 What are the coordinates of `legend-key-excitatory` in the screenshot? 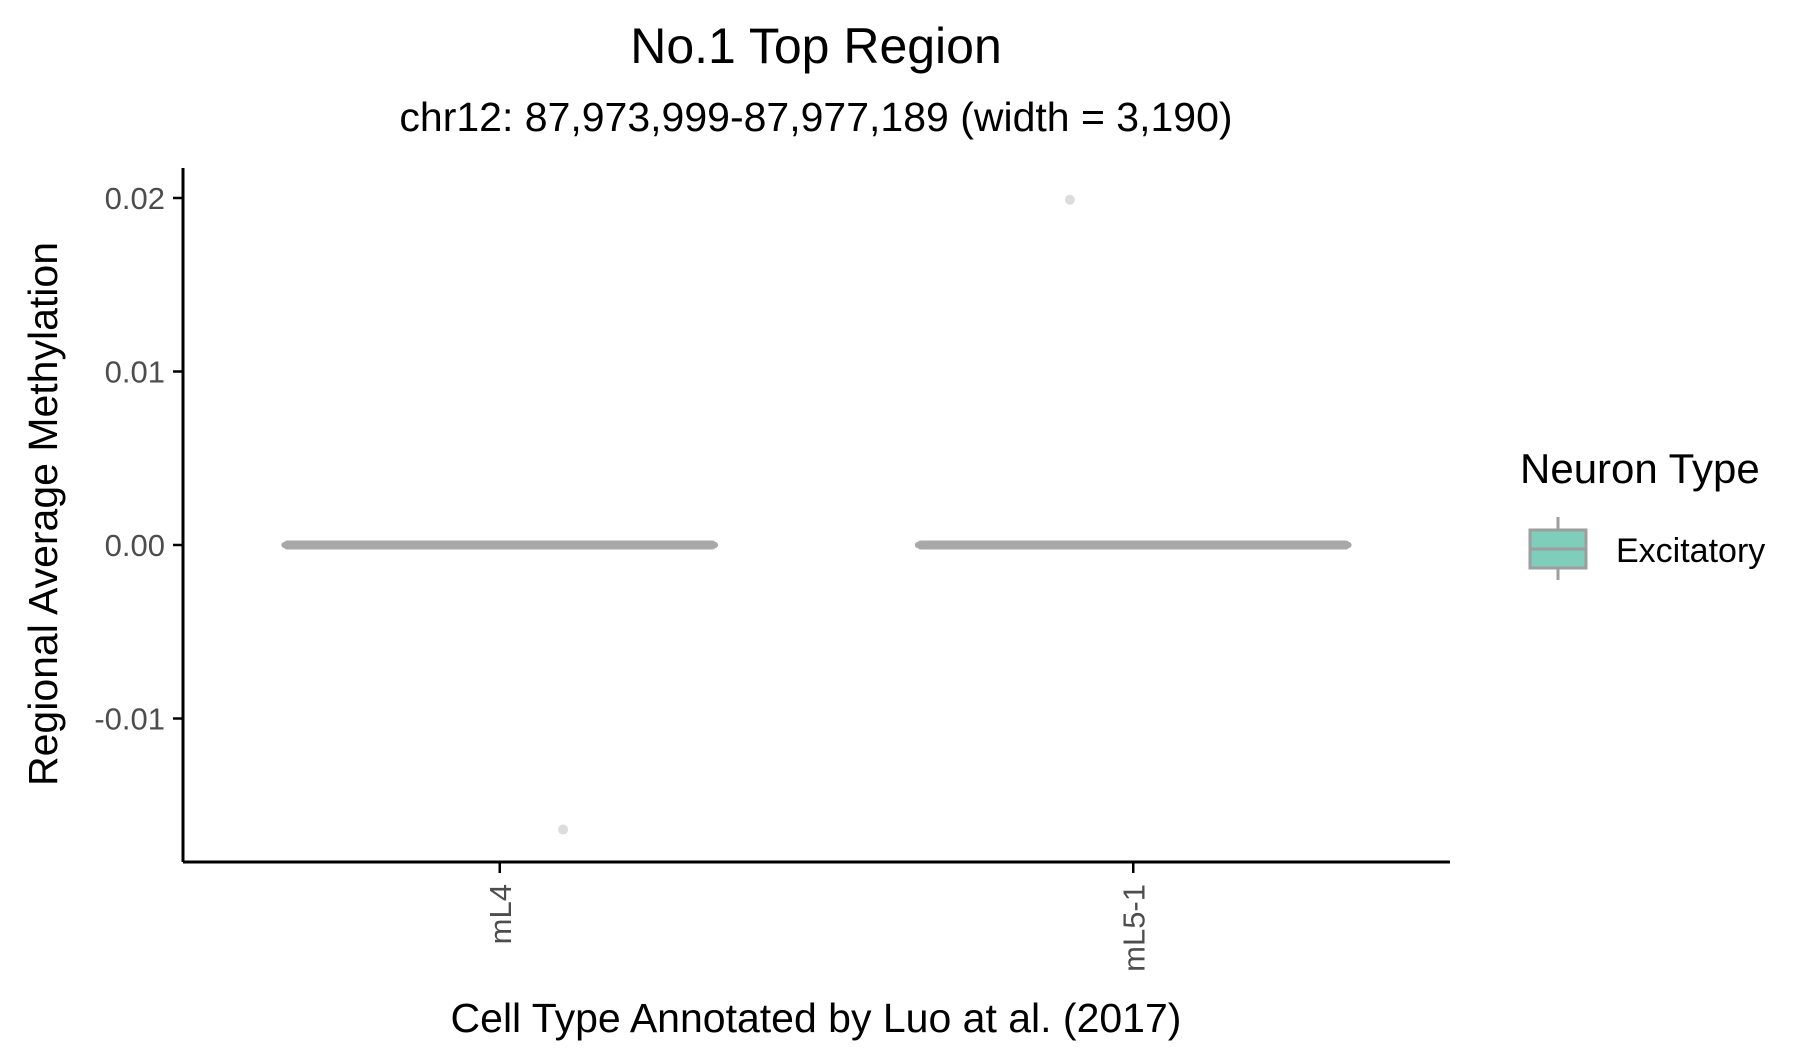 It's located at (1558, 548).